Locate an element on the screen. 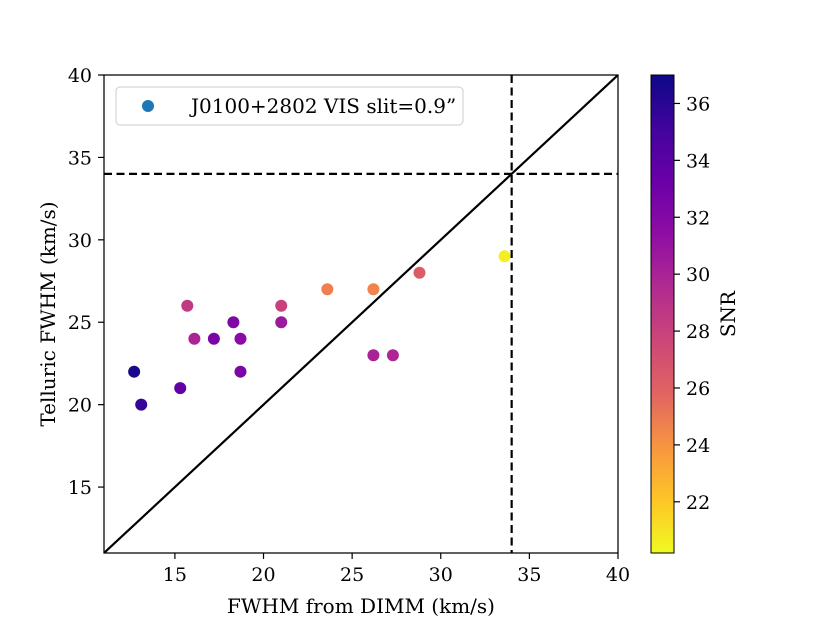 The image size is (830, 623). x-tick-label: 40 is located at coordinates (618, 575).